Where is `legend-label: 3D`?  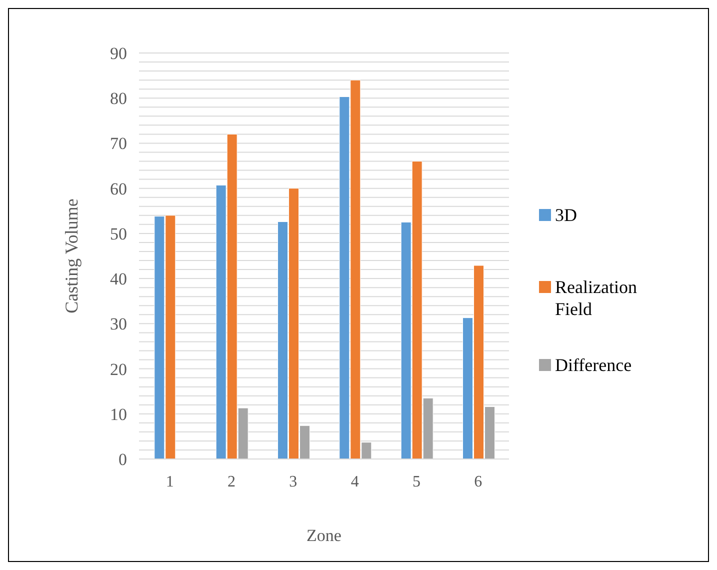 legend-label: 3D is located at coordinates (566, 215).